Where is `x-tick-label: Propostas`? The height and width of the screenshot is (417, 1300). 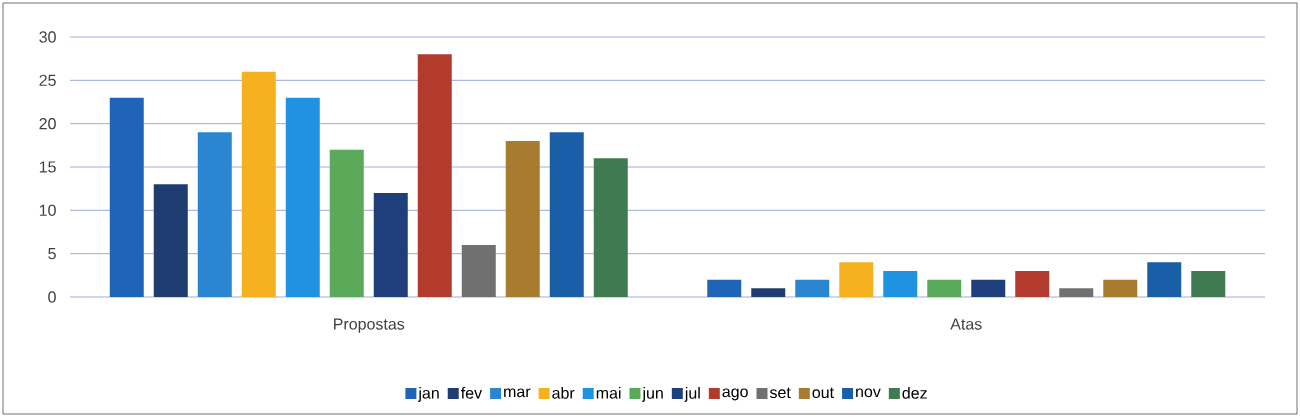 x-tick-label: Propostas is located at coordinates (369, 325).